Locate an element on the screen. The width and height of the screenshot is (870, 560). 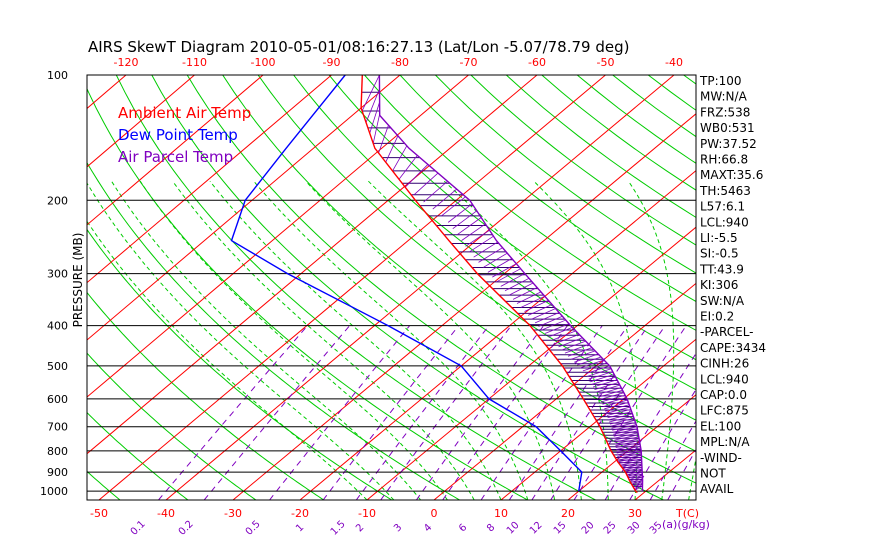
index-entry: -PARCEL- is located at coordinates (727, 332).